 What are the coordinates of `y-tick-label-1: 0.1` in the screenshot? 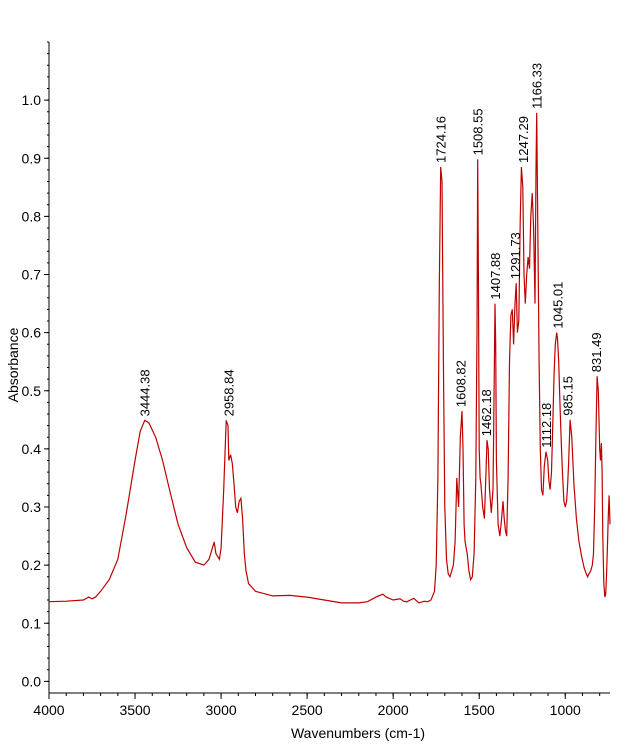 It's located at (32, 623).